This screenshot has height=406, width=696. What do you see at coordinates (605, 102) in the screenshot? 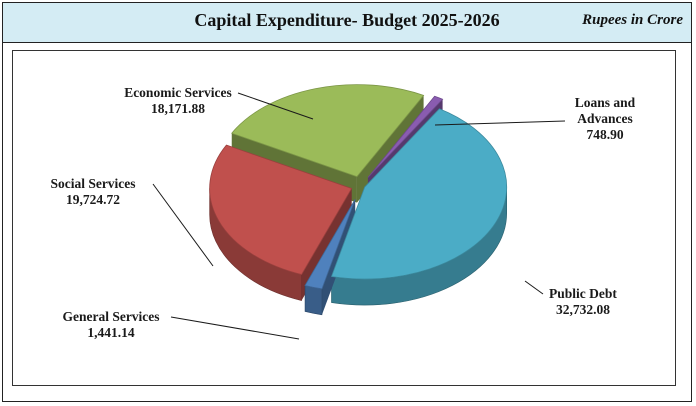
I see `slice-label-line: Loans and` at bounding box center [605, 102].